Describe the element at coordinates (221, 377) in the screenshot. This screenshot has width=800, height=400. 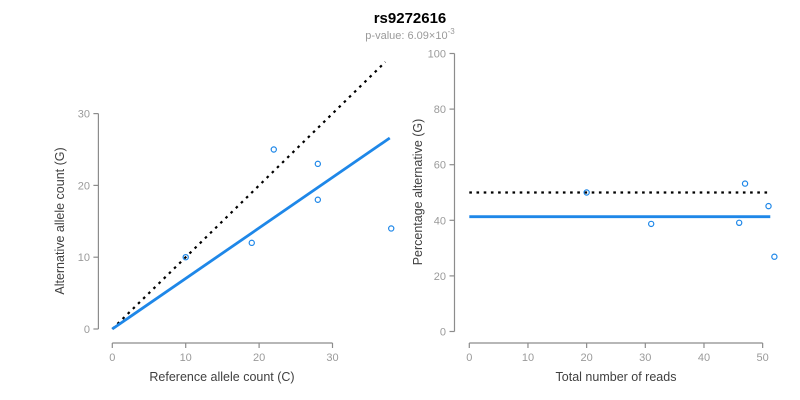
I see `left-x-axis-title: Reference allele count (C)` at that location.